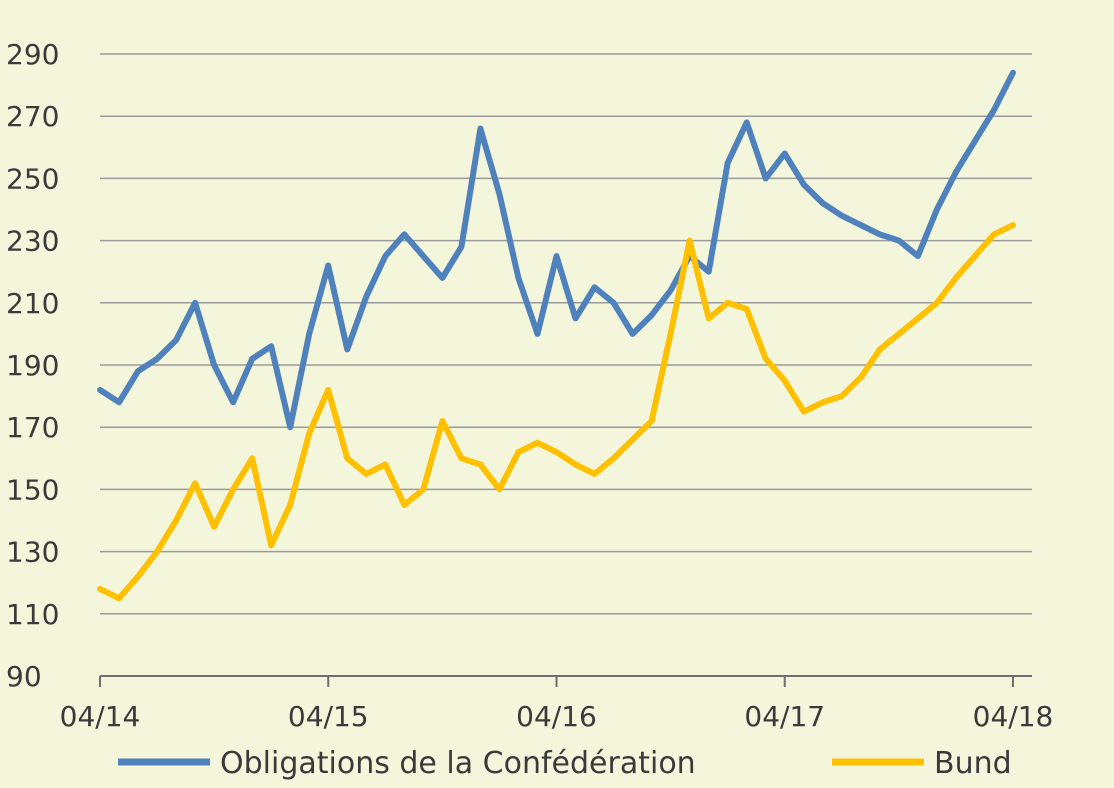 This screenshot has width=1114, height=788. I want to click on legend: Obligations de la Confédération Bund, so click(565, 763).